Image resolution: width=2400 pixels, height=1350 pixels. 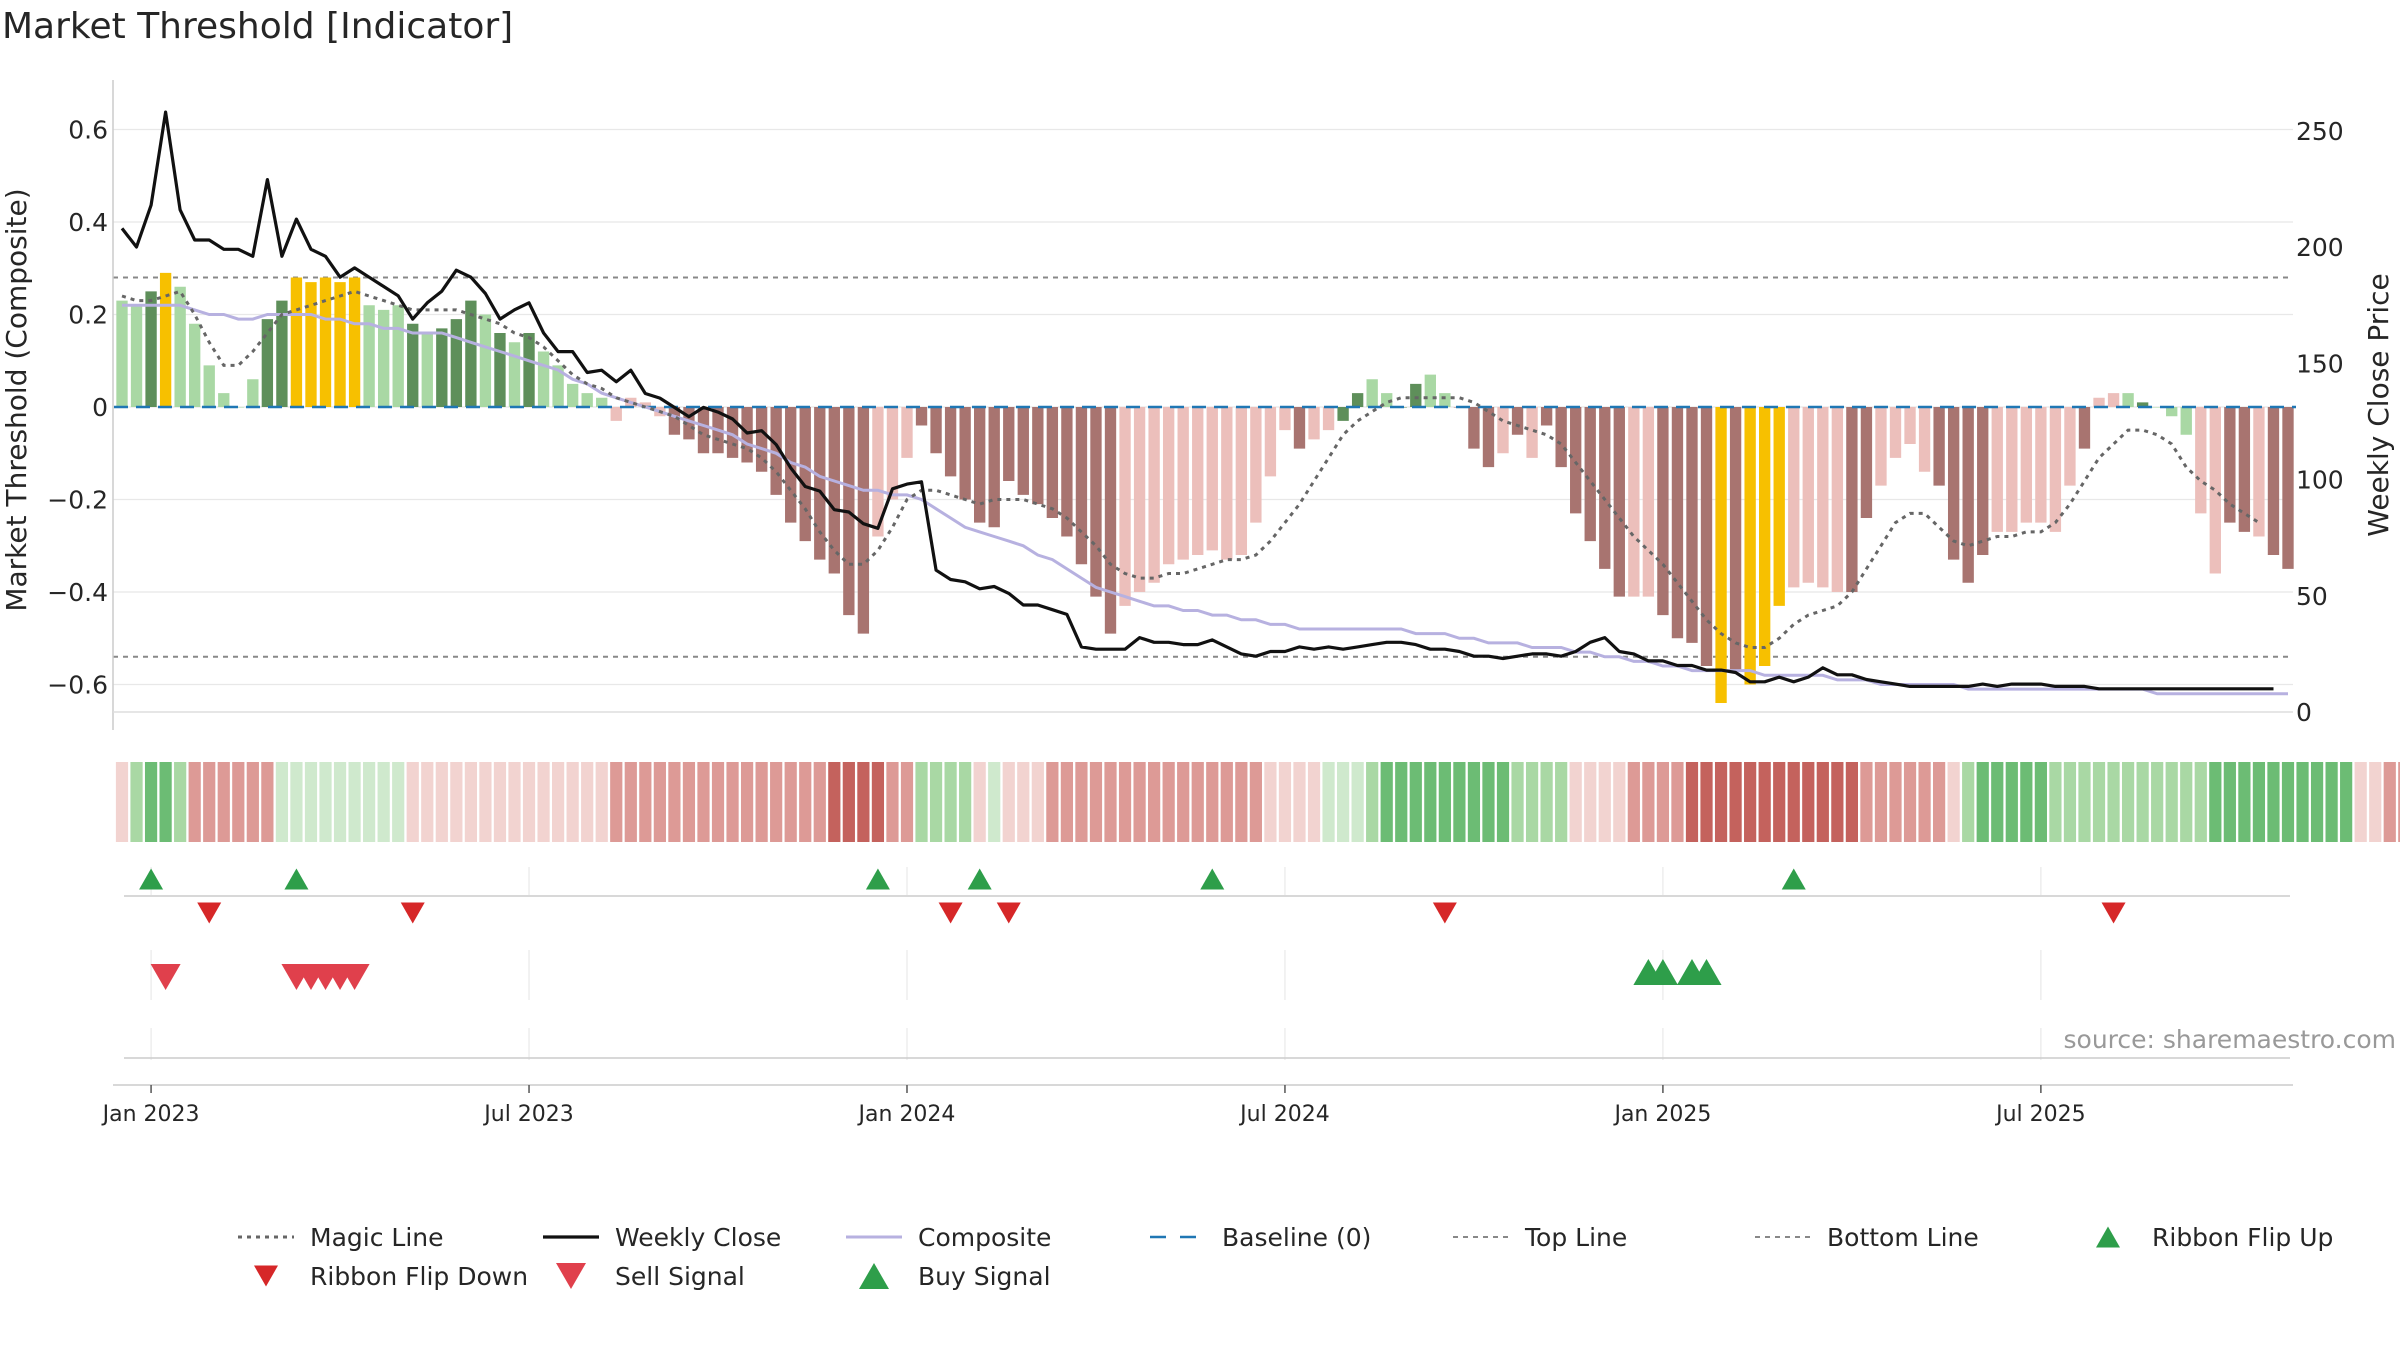 I want to click on legend-swatch, so click(x=2108, y=1237).